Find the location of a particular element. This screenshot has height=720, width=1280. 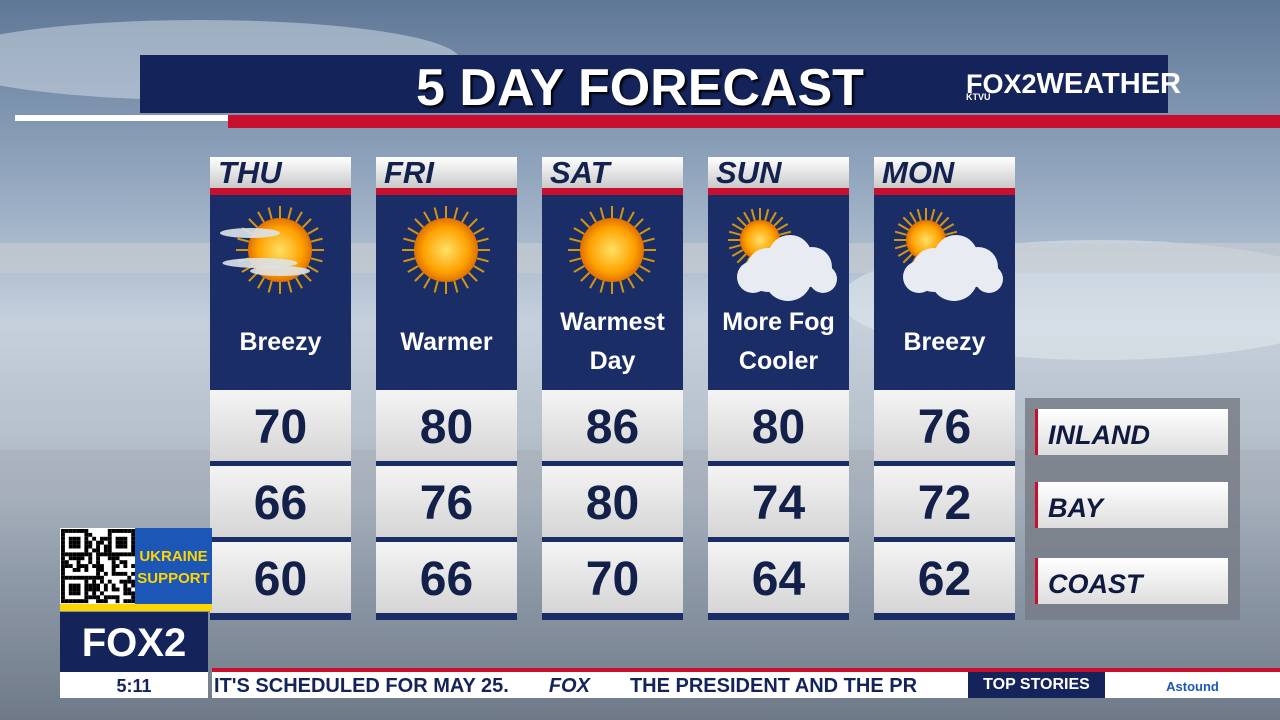

temperature: 66 is located at coordinates (446, 577).